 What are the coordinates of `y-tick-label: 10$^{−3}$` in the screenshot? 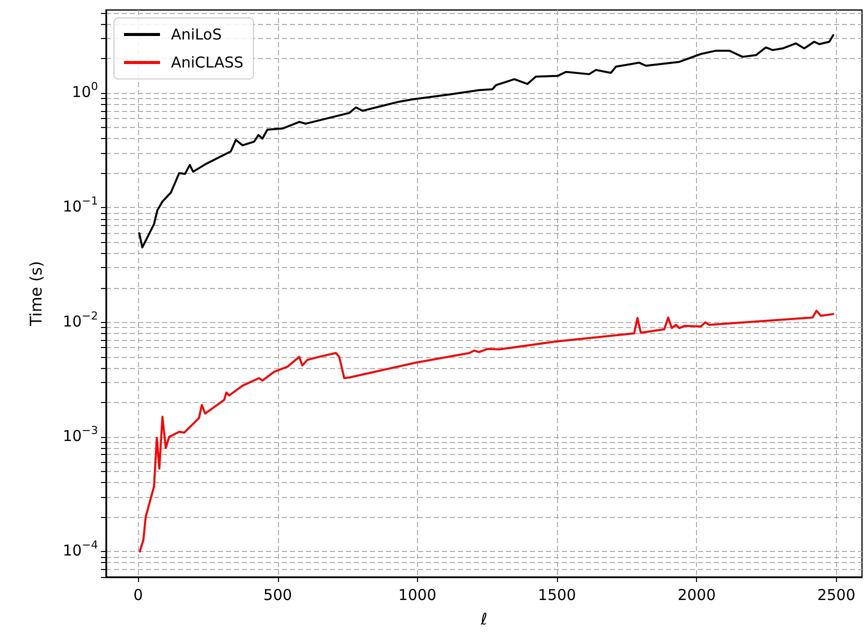 It's located at (80, 434).